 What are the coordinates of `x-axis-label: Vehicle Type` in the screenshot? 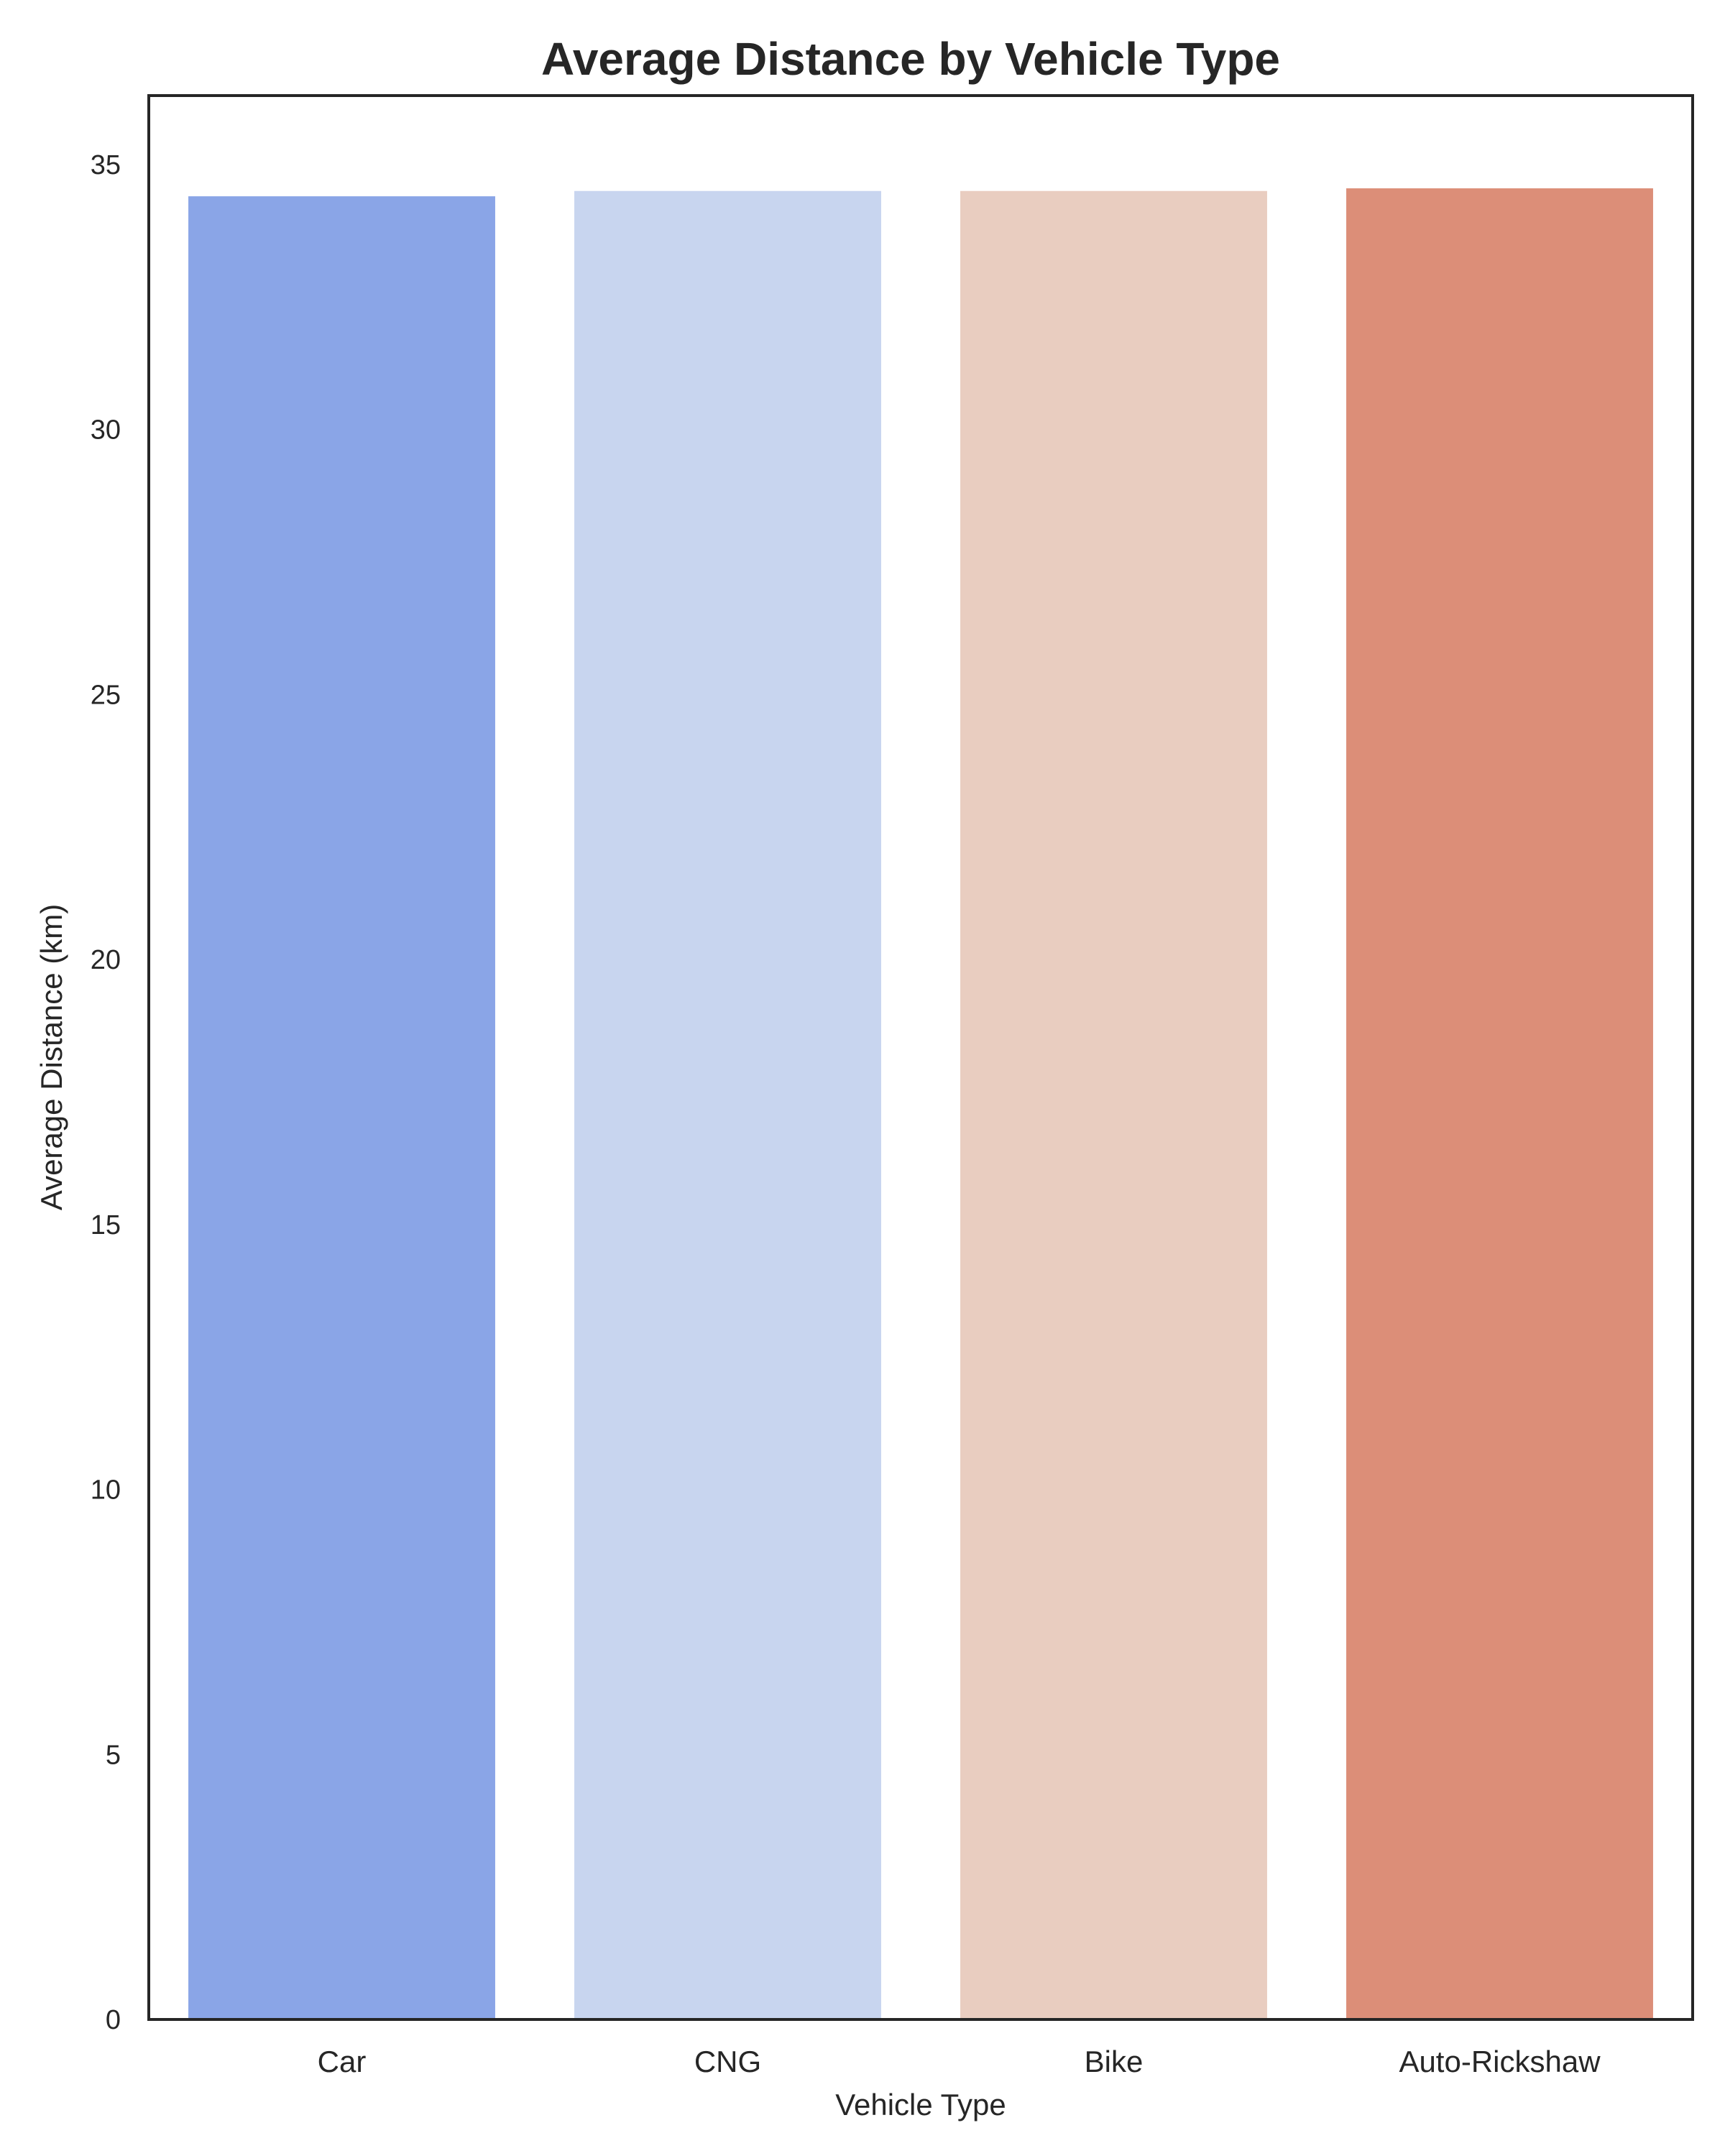 It's located at (920, 2105).